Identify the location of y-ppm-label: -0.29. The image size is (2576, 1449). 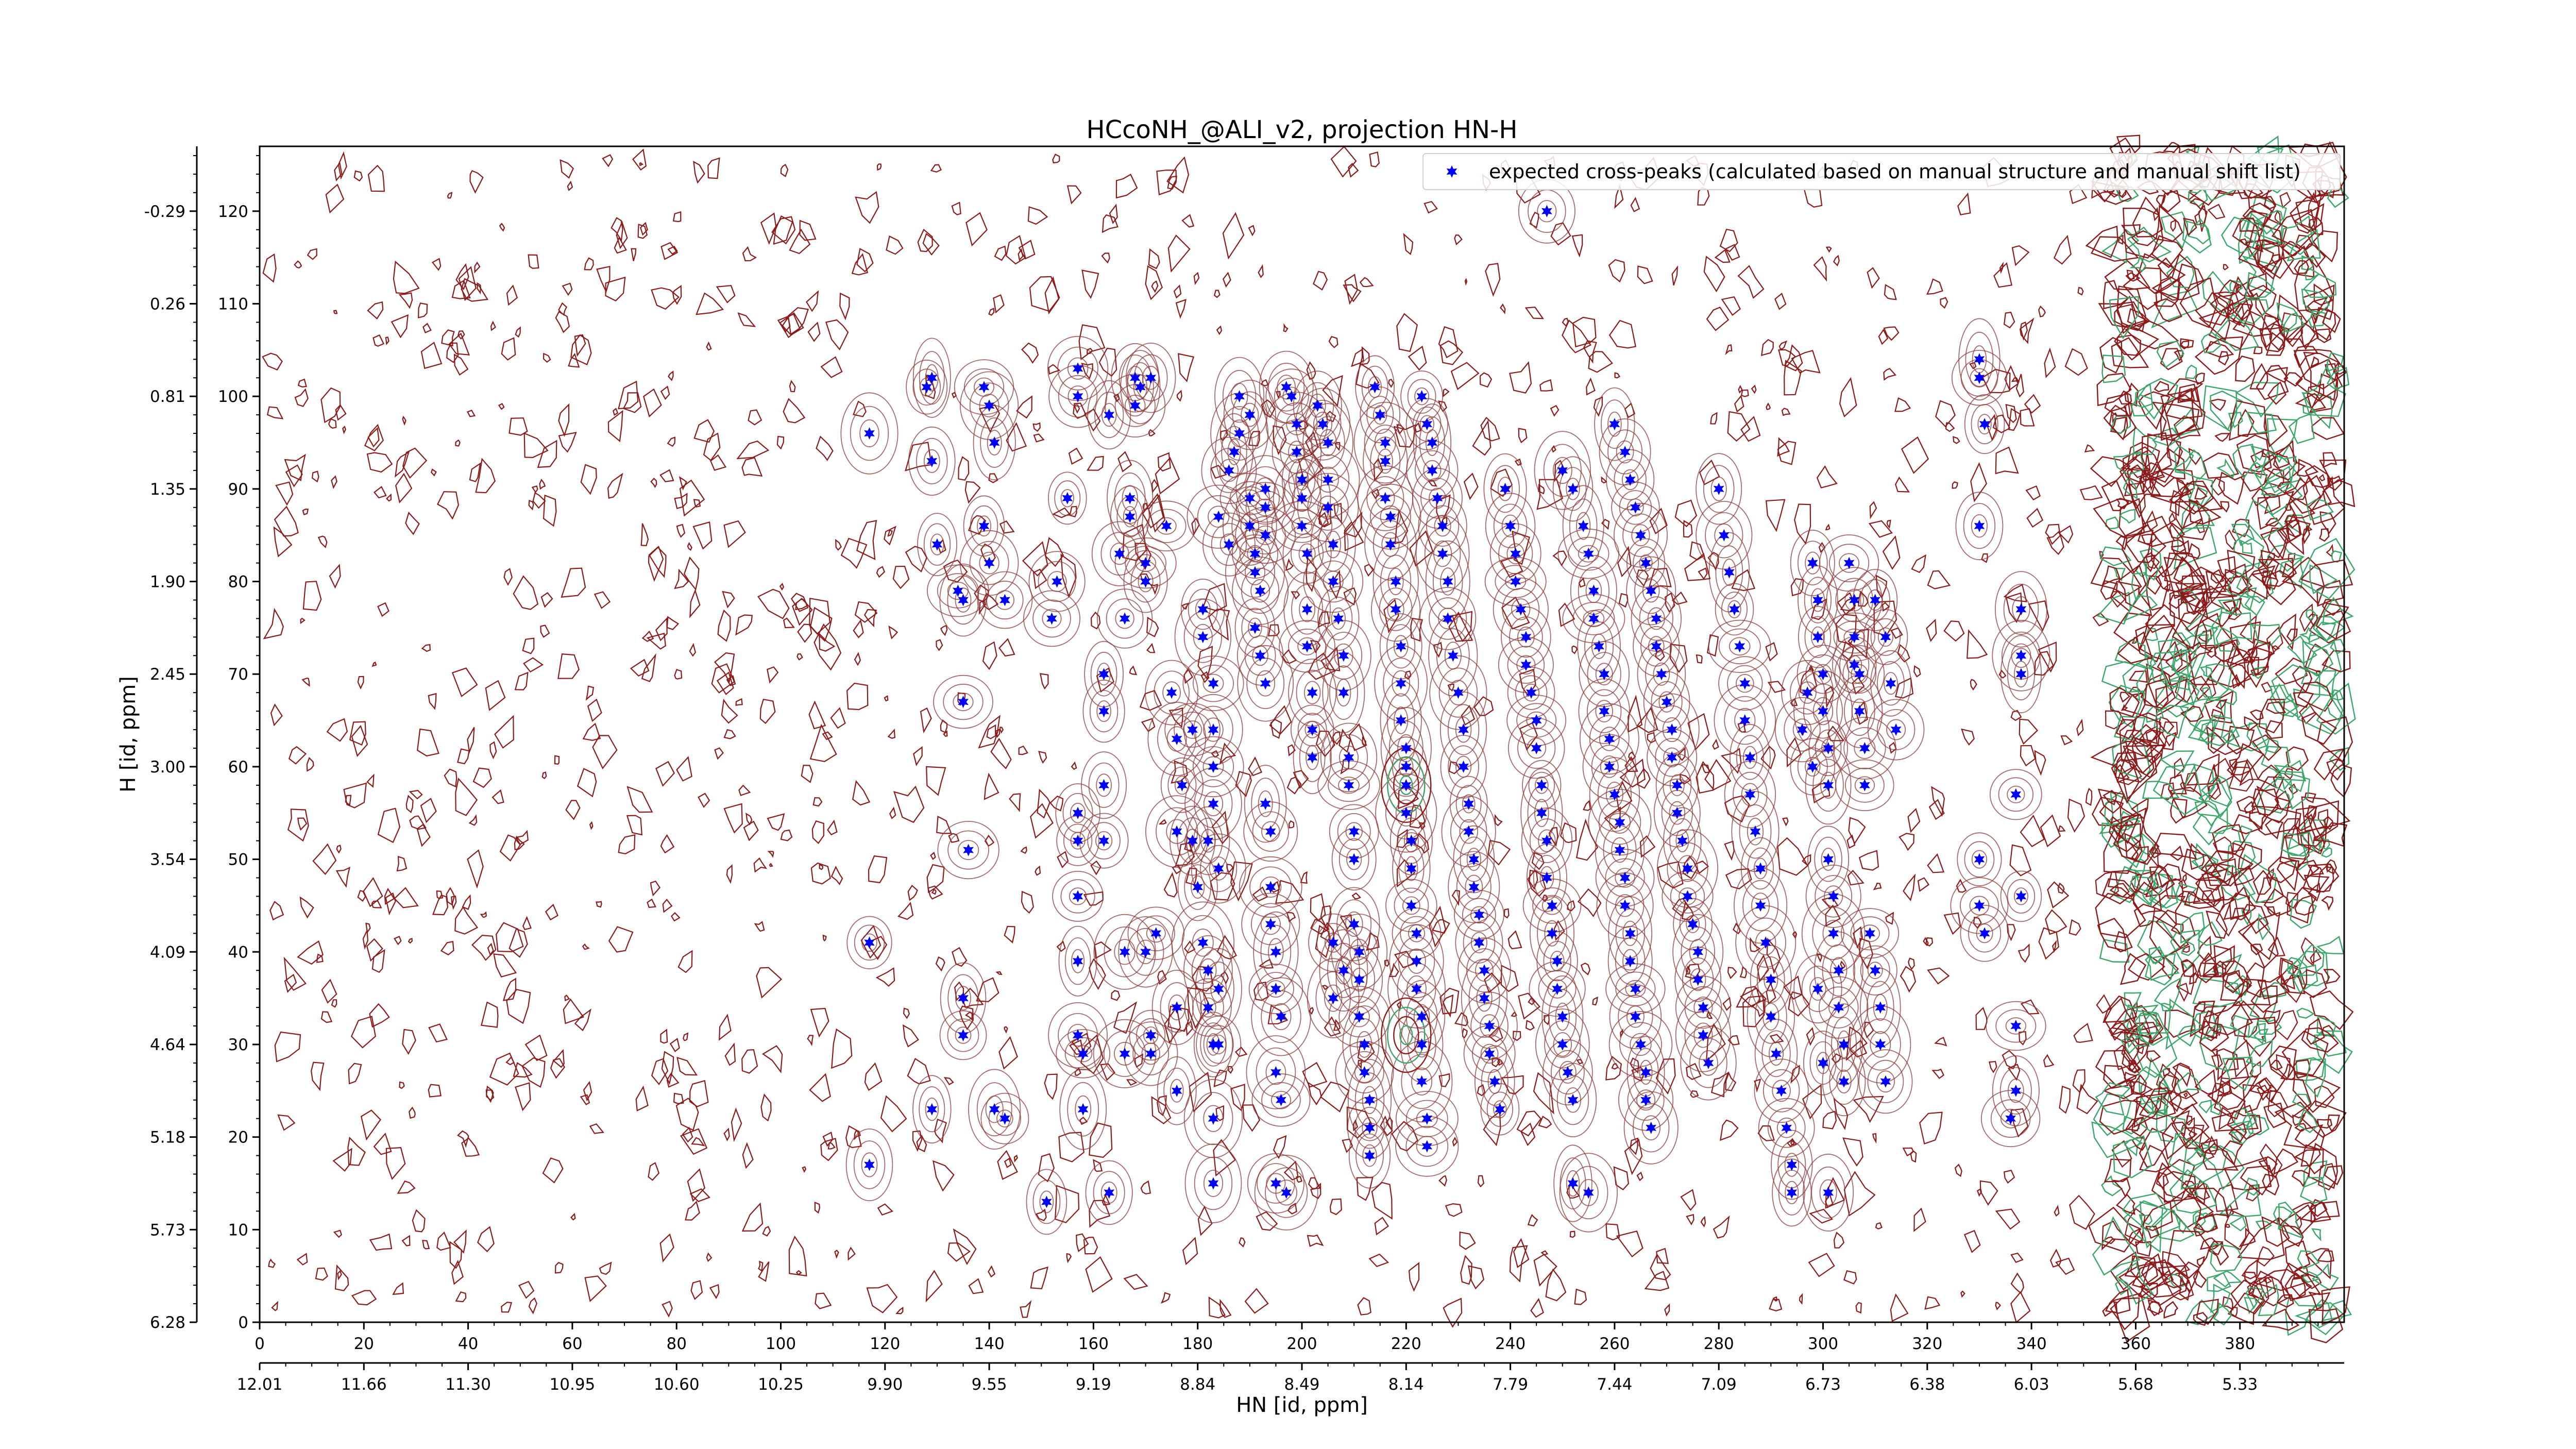
(164, 212).